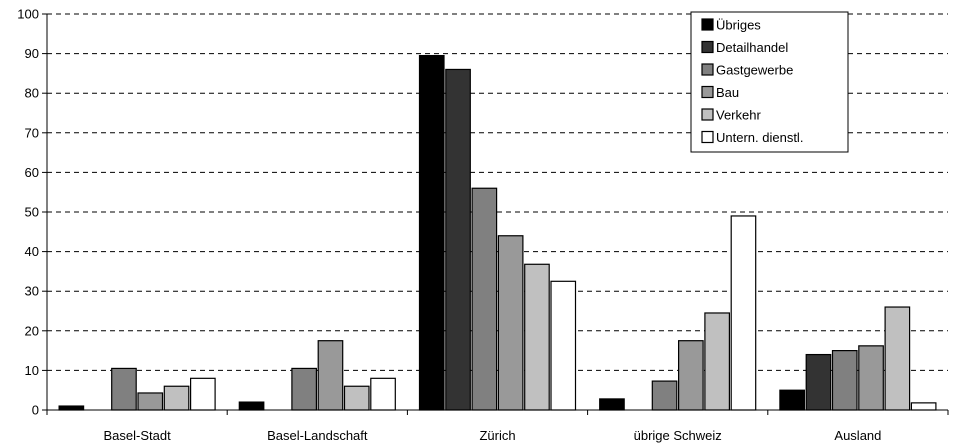 The width and height of the screenshot is (963, 446). What do you see at coordinates (35, 410) in the screenshot?
I see `y-tick-label: 0` at bounding box center [35, 410].